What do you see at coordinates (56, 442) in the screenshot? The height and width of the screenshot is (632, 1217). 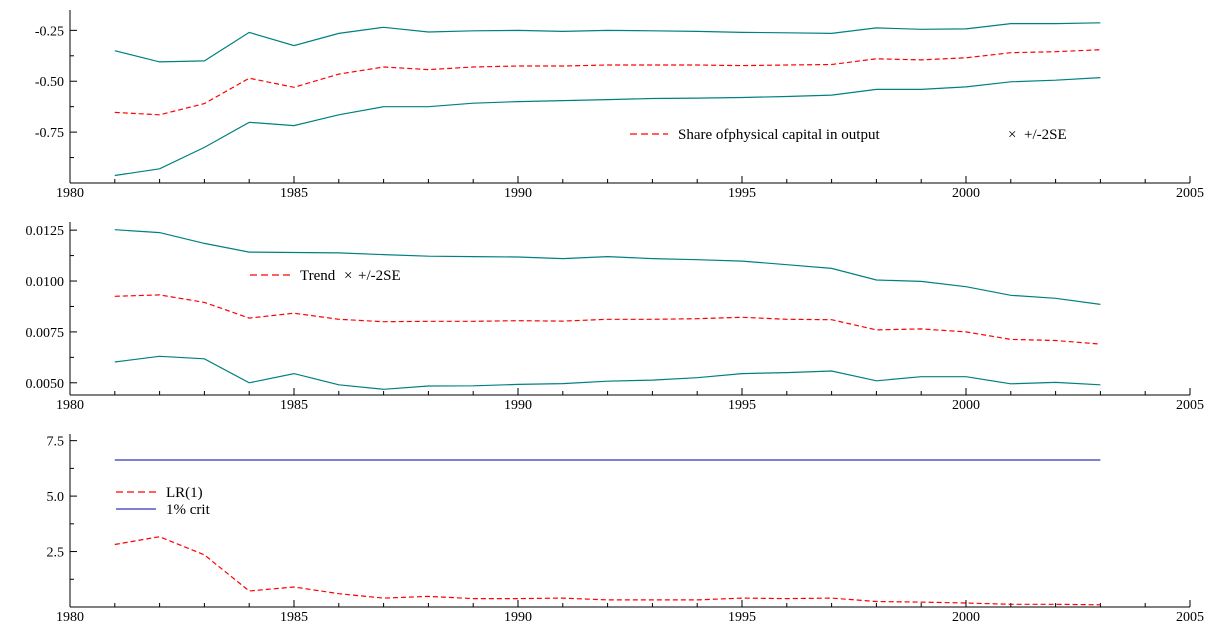 I see `y-tick-label: 7.5` at bounding box center [56, 442].